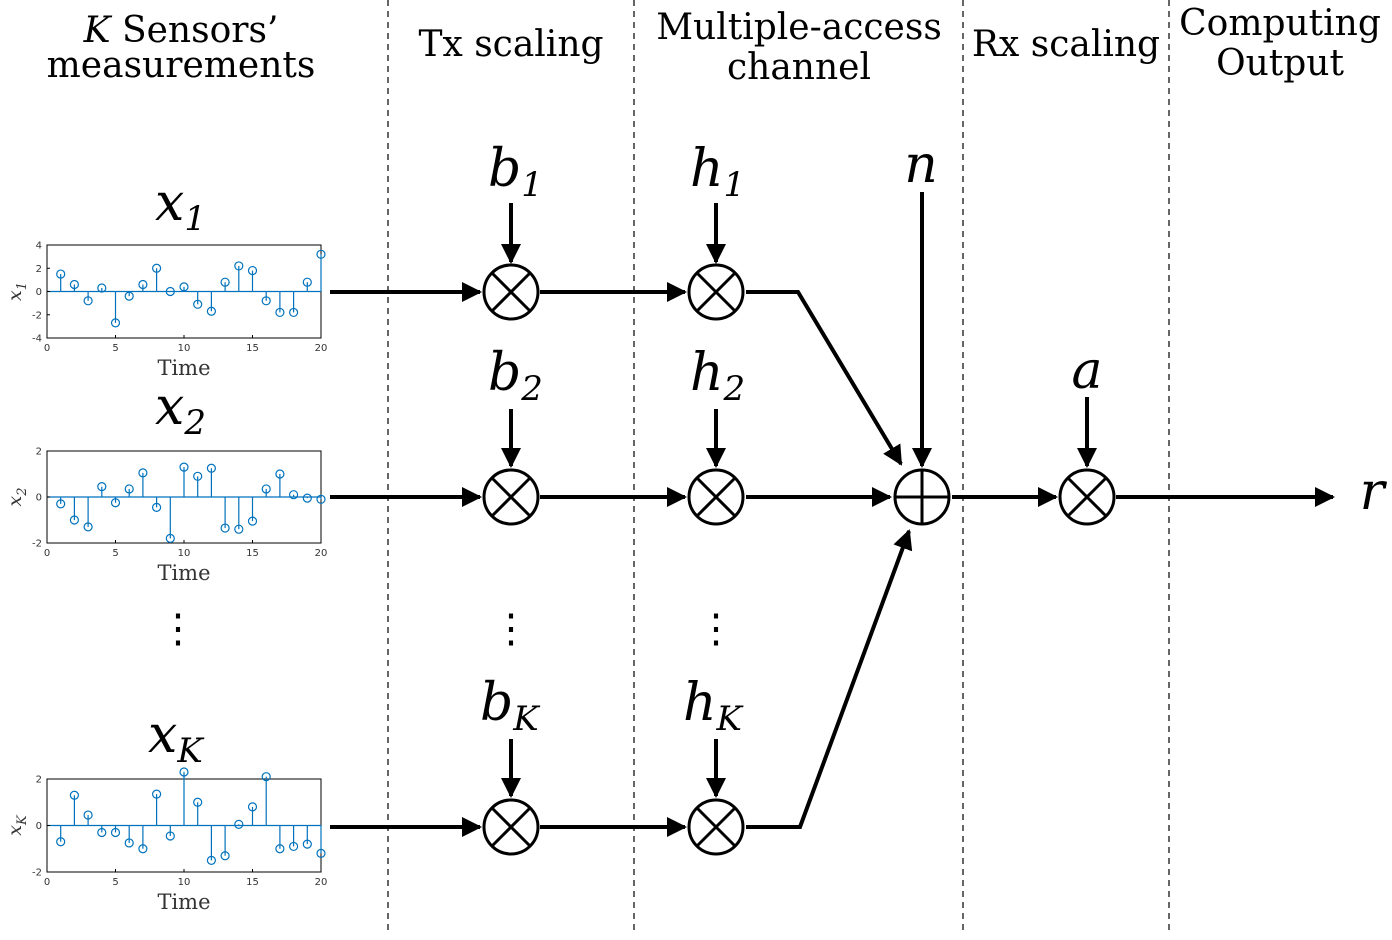 Image resolution: width=1392 pixels, height=940 pixels. What do you see at coordinates (1280, 23) in the screenshot?
I see `header-output-line1: Computing` at bounding box center [1280, 23].